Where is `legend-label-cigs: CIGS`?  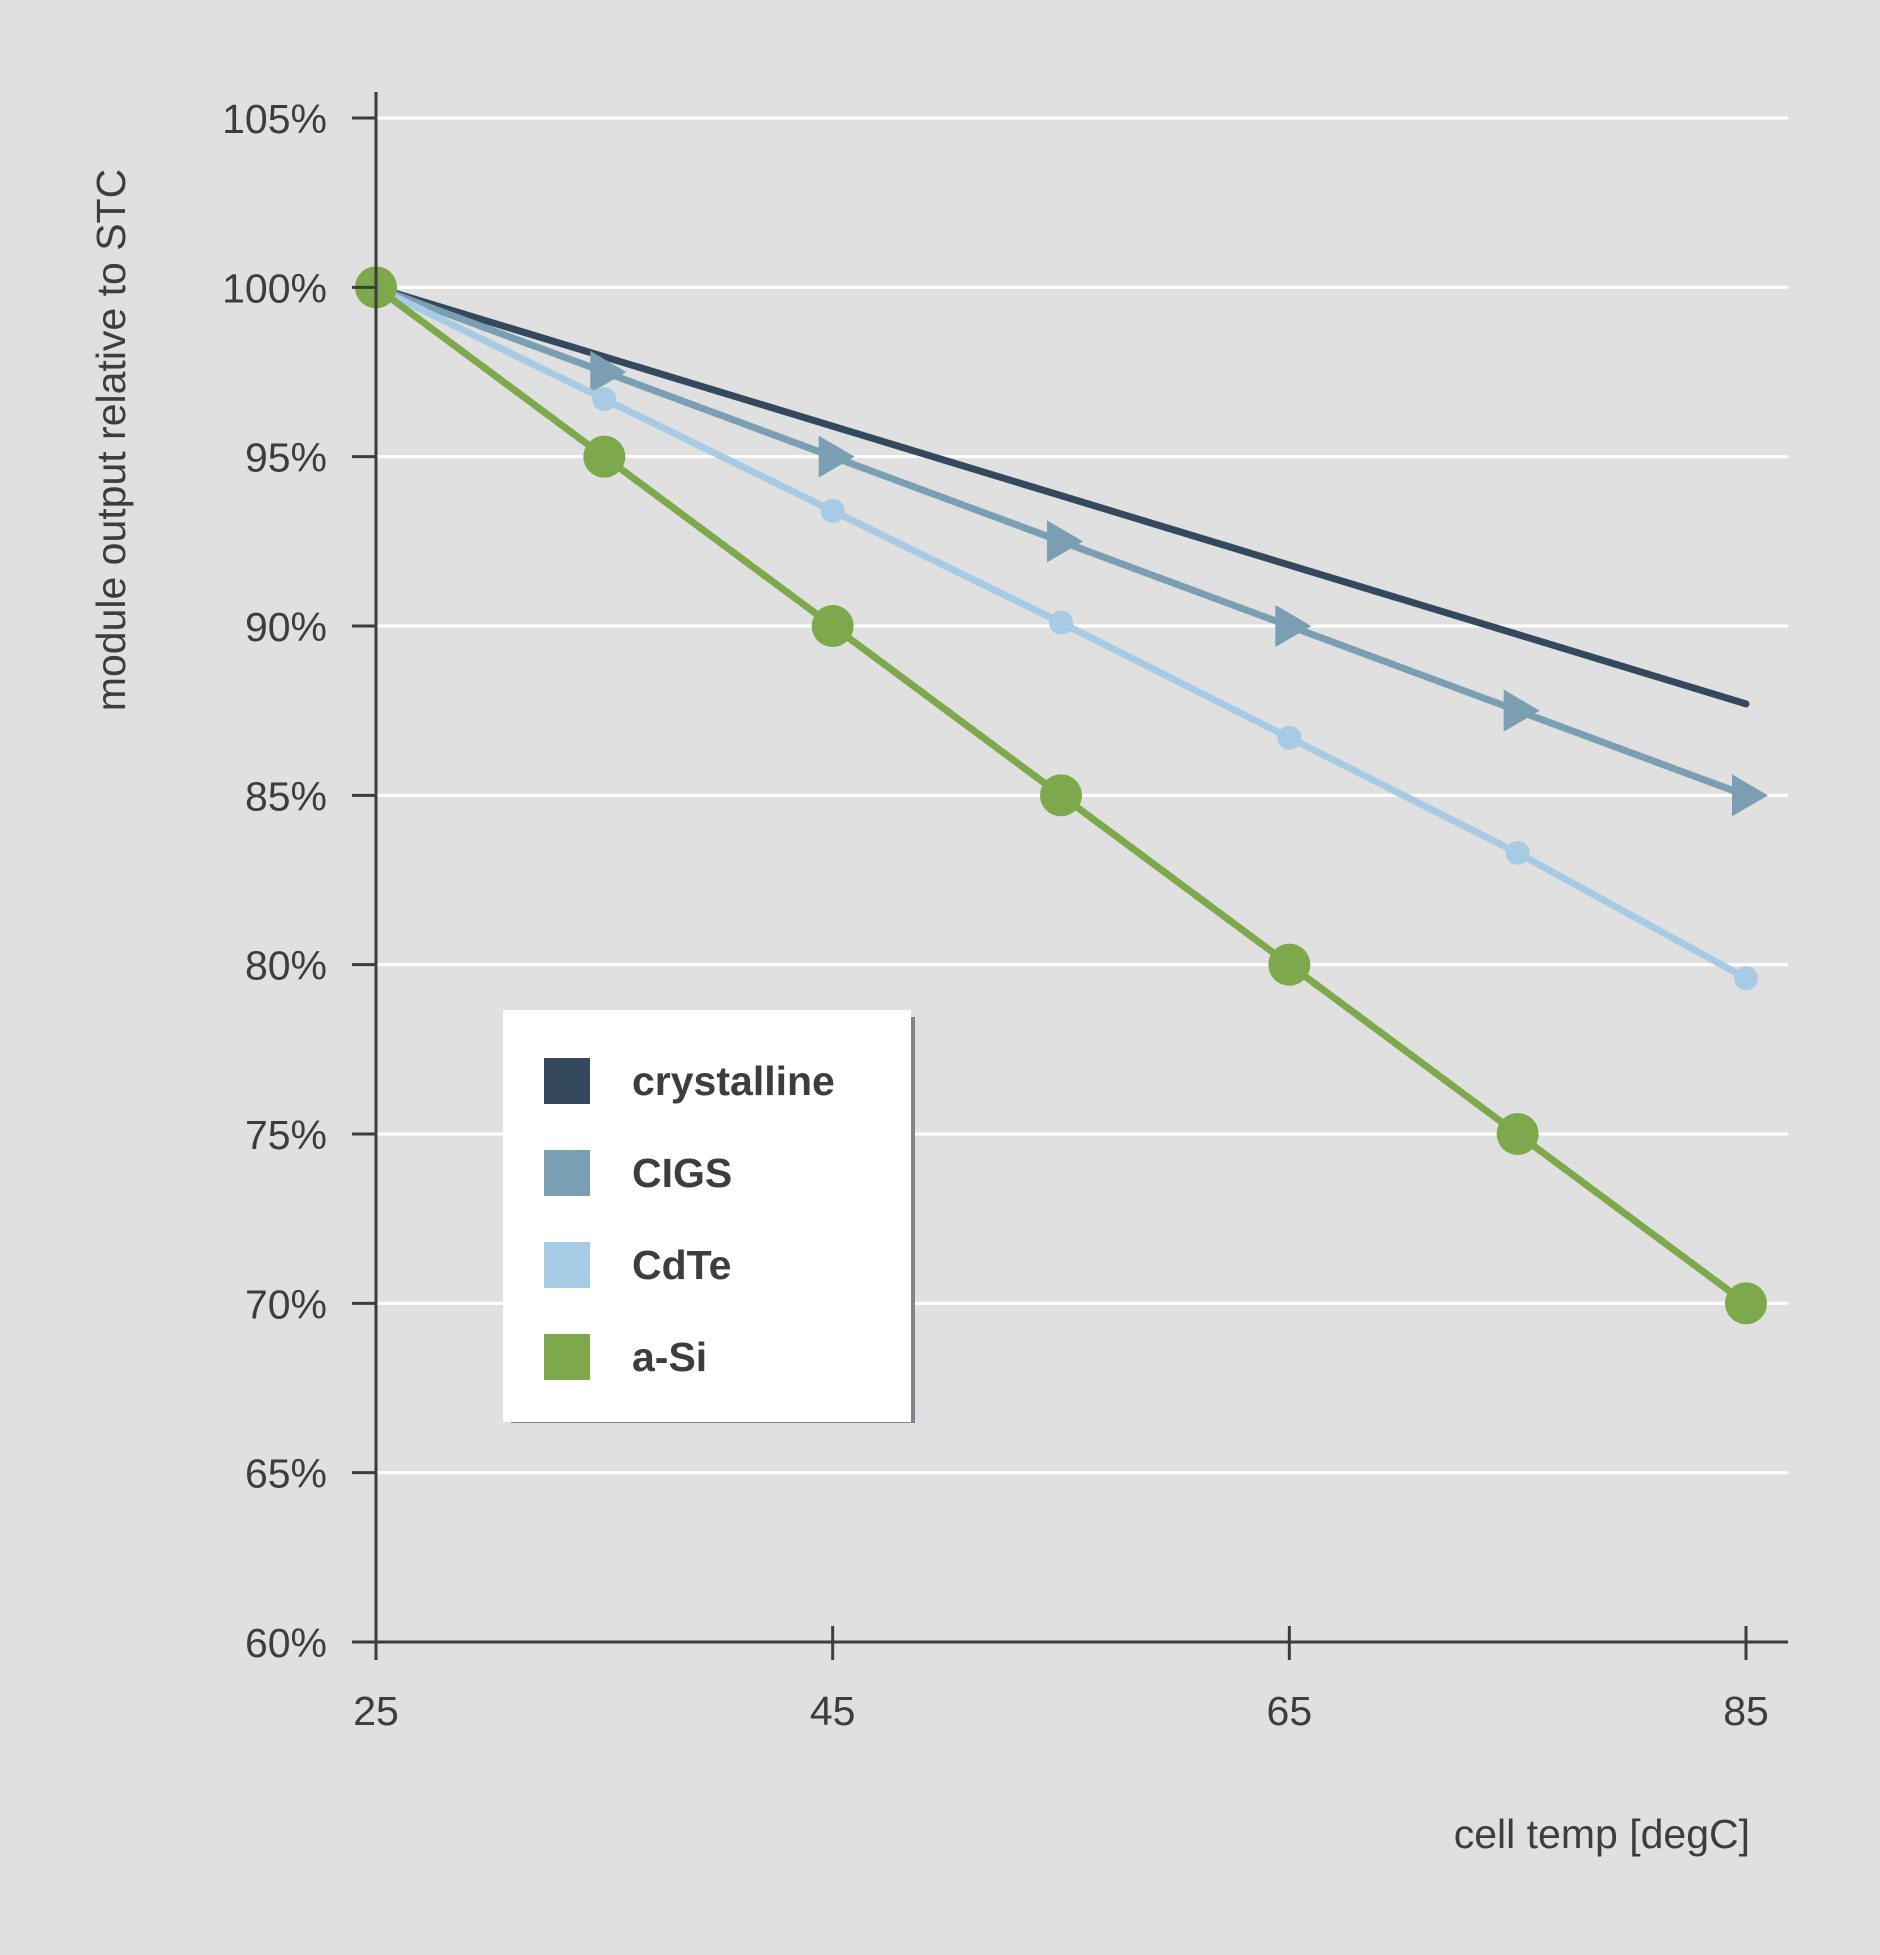
legend-label-cigs: CIGS is located at coordinates (682, 1173).